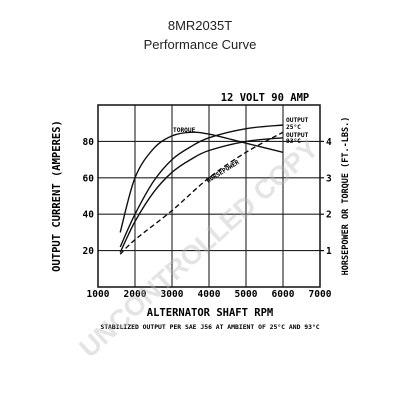 This screenshot has height=400, width=400. Describe the element at coordinates (297, 120) in the screenshot. I see `output-25c-curve-label: OUTPUT` at that location.